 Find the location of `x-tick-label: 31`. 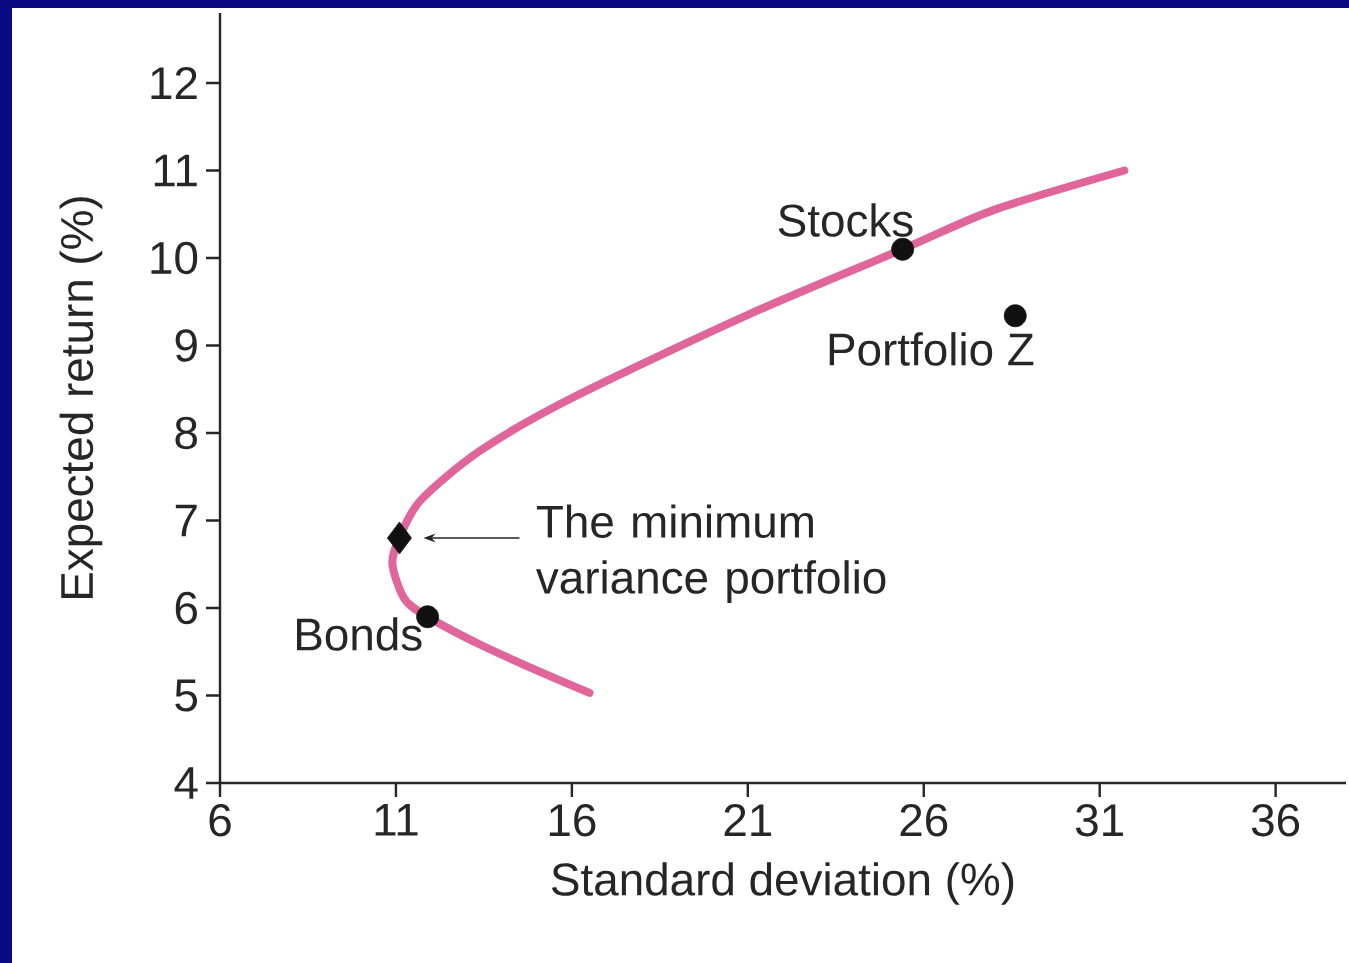

x-tick-label: 31 is located at coordinates (1099, 820).